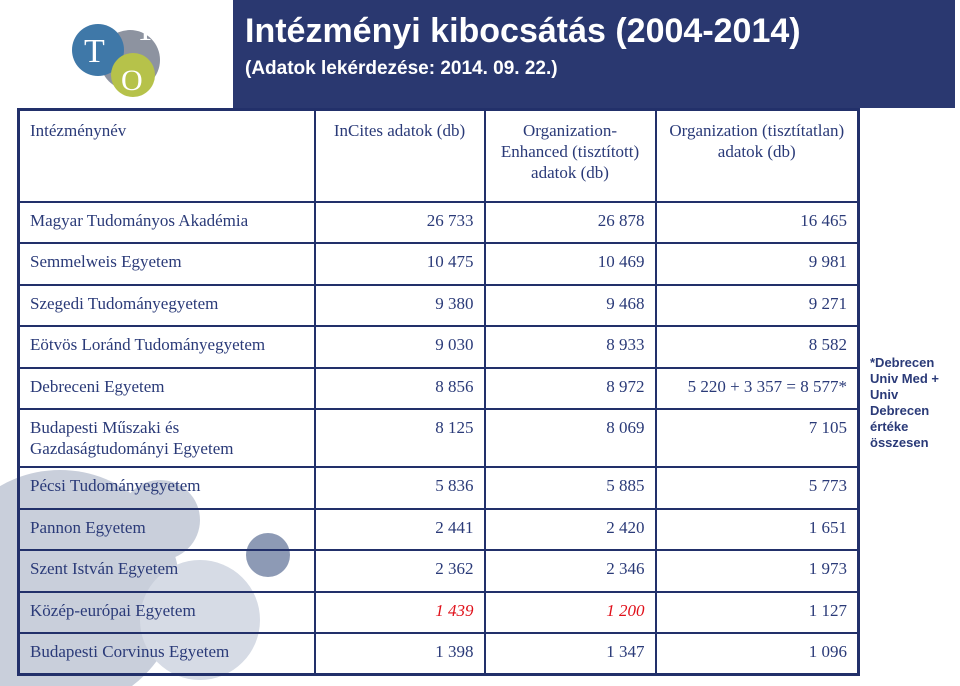 This screenshot has width=960, height=686. Describe the element at coordinates (756, 570) in the screenshot. I see `value-cell: 1 973` at that location.